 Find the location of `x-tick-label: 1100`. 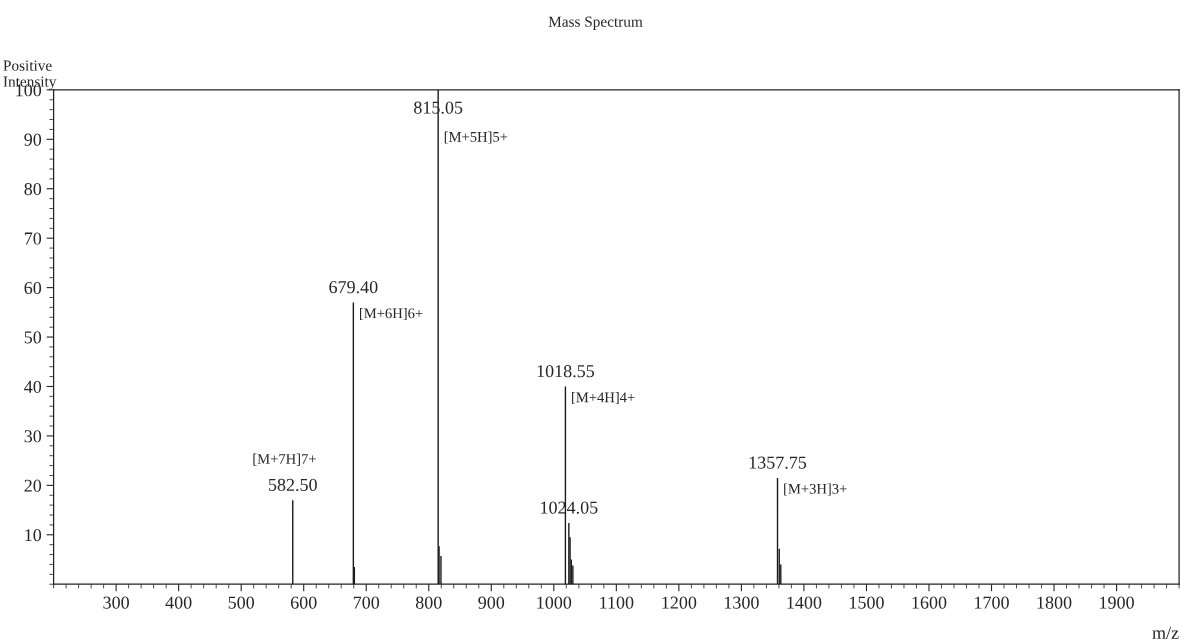

x-tick-label: 1100 is located at coordinates (617, 602).